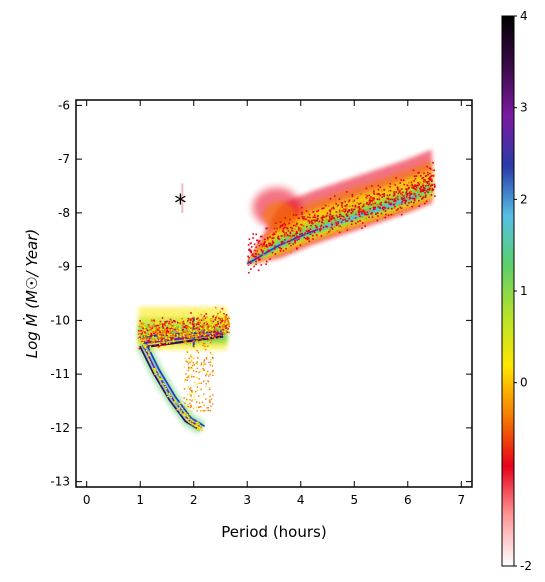  Describe the element at coordinates (301, 500) in the screenshot. I see `x-tick-label: 4` at that location.